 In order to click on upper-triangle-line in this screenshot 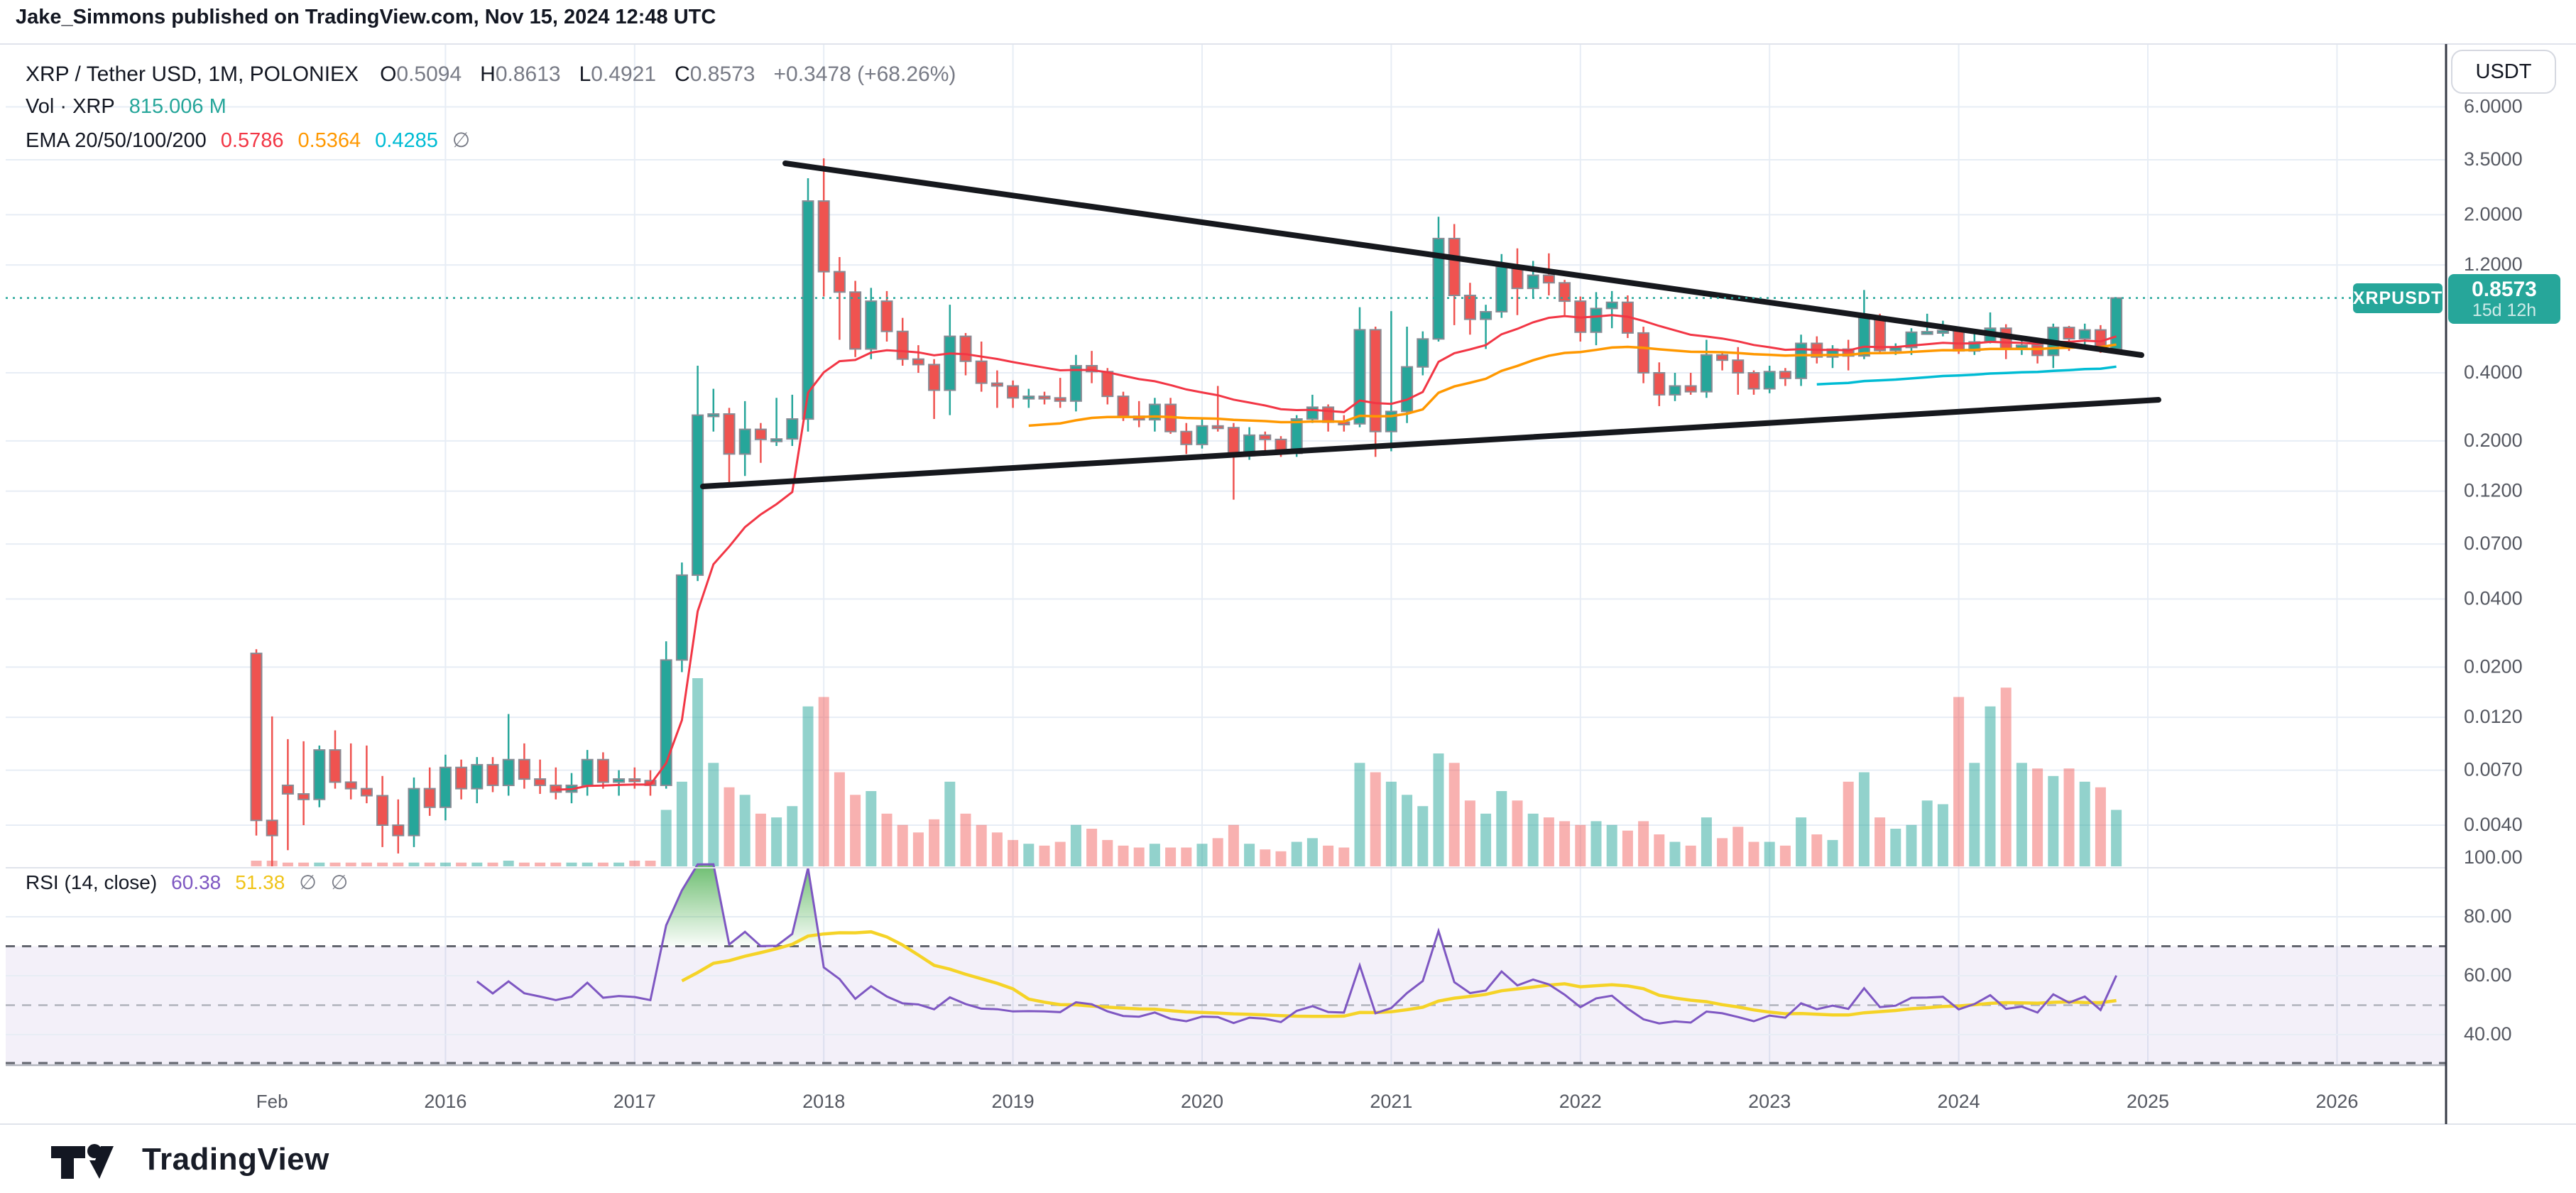, I will do `click(1463, 259)`.